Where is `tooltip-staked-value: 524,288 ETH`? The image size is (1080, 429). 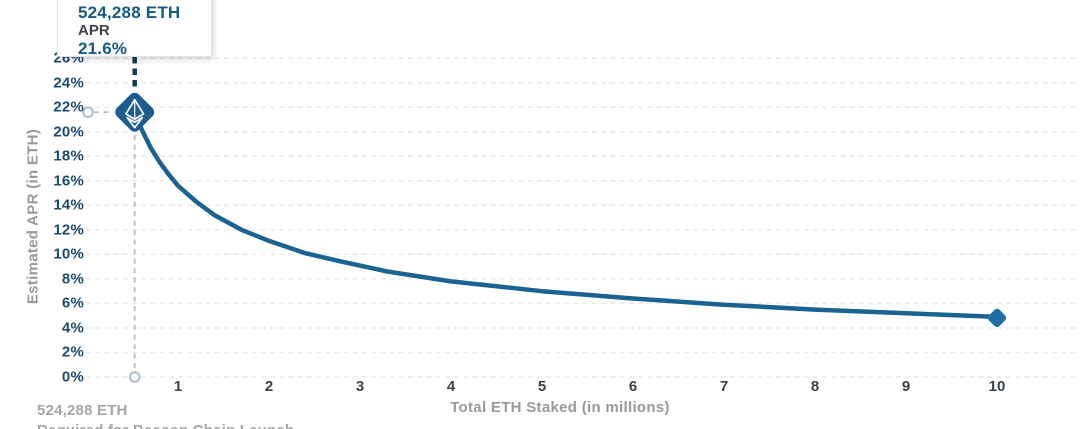
tooltip-staked-value: 524,288 ETH is located at coordinates (129, 12).